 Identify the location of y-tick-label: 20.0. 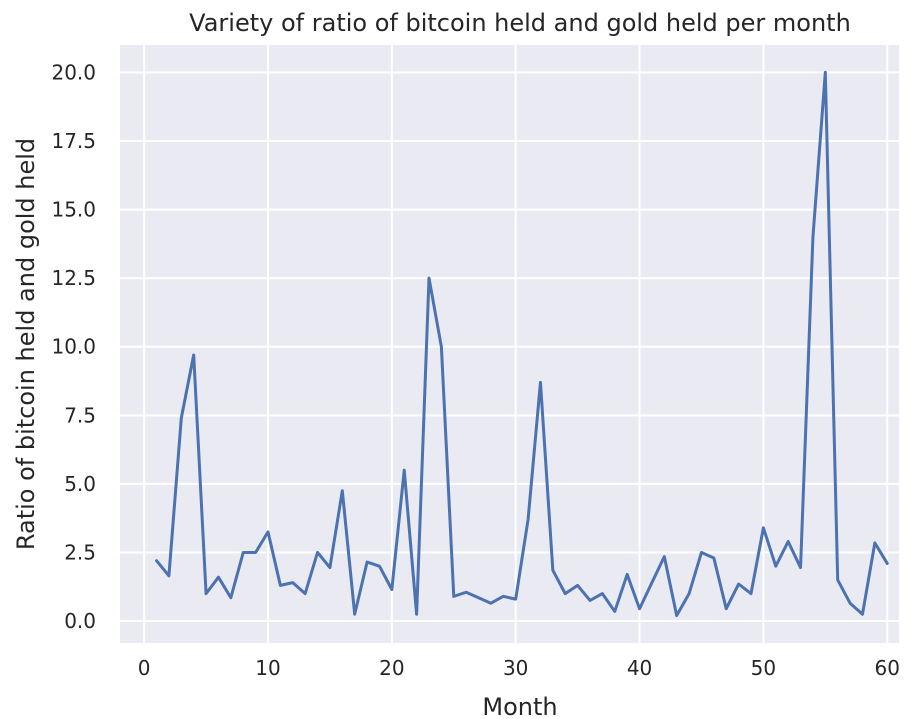
(73, 72).